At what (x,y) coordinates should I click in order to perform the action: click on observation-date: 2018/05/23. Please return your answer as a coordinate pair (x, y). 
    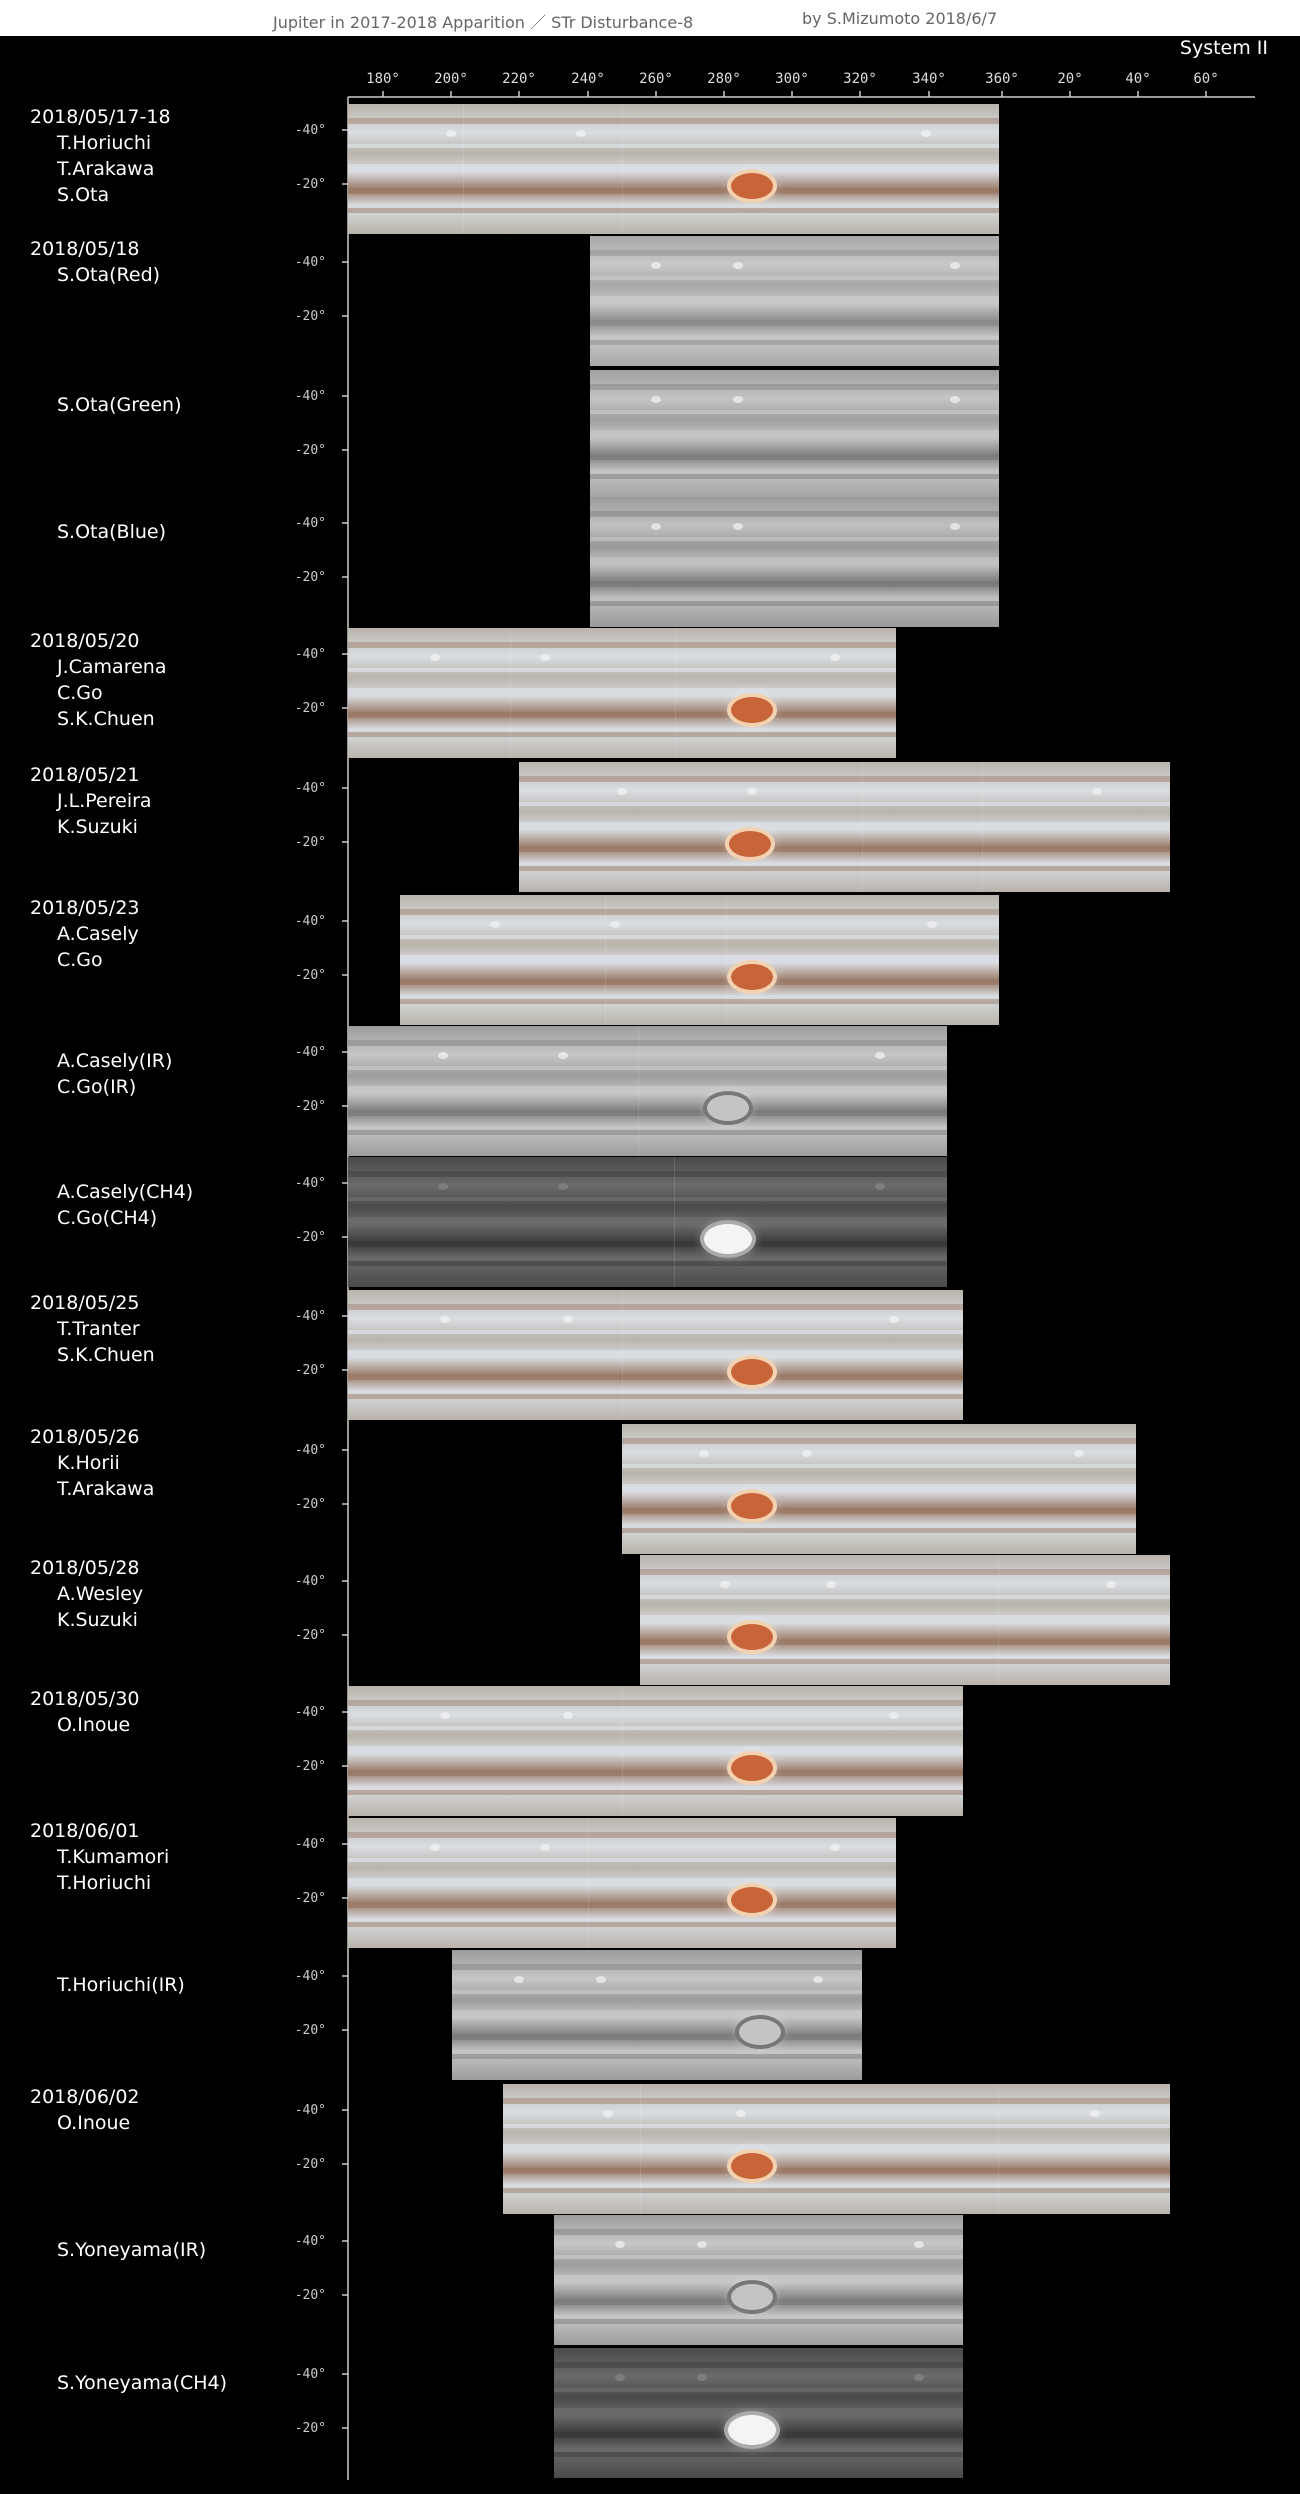
    Looking at the image, I should click on (85, 908).